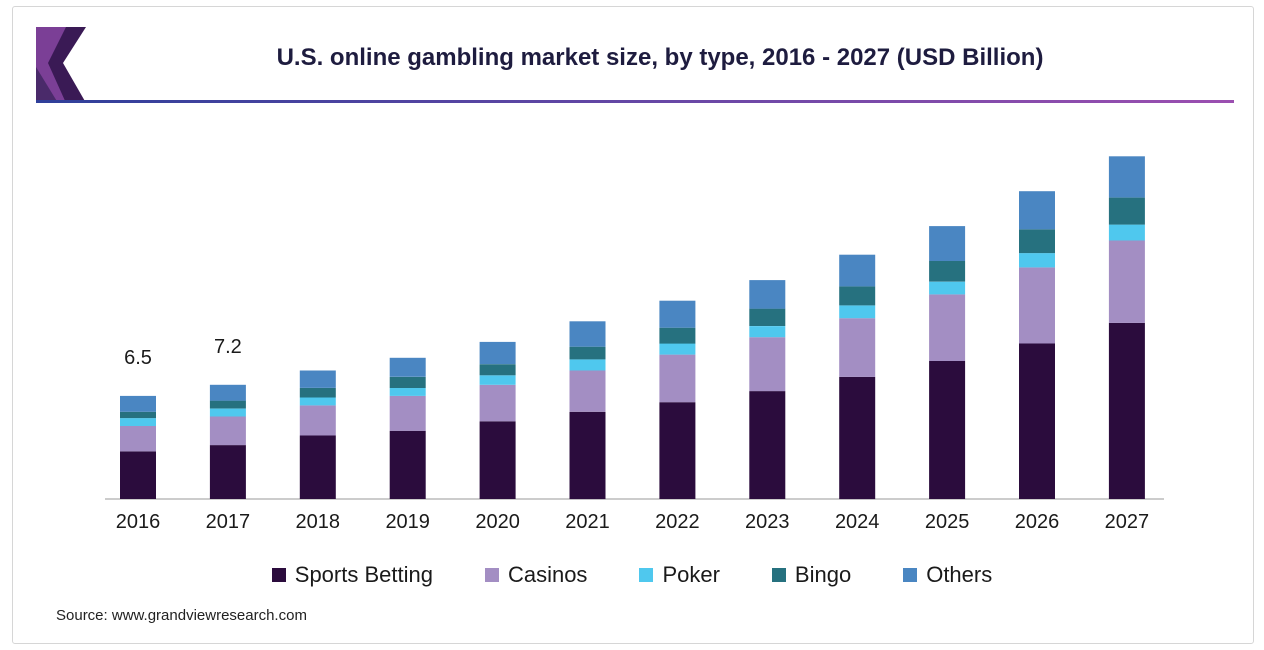 The height and width of the screenshot is (650, 1264). I want to click on legend-label: Sports Betting, so click(363, 574).